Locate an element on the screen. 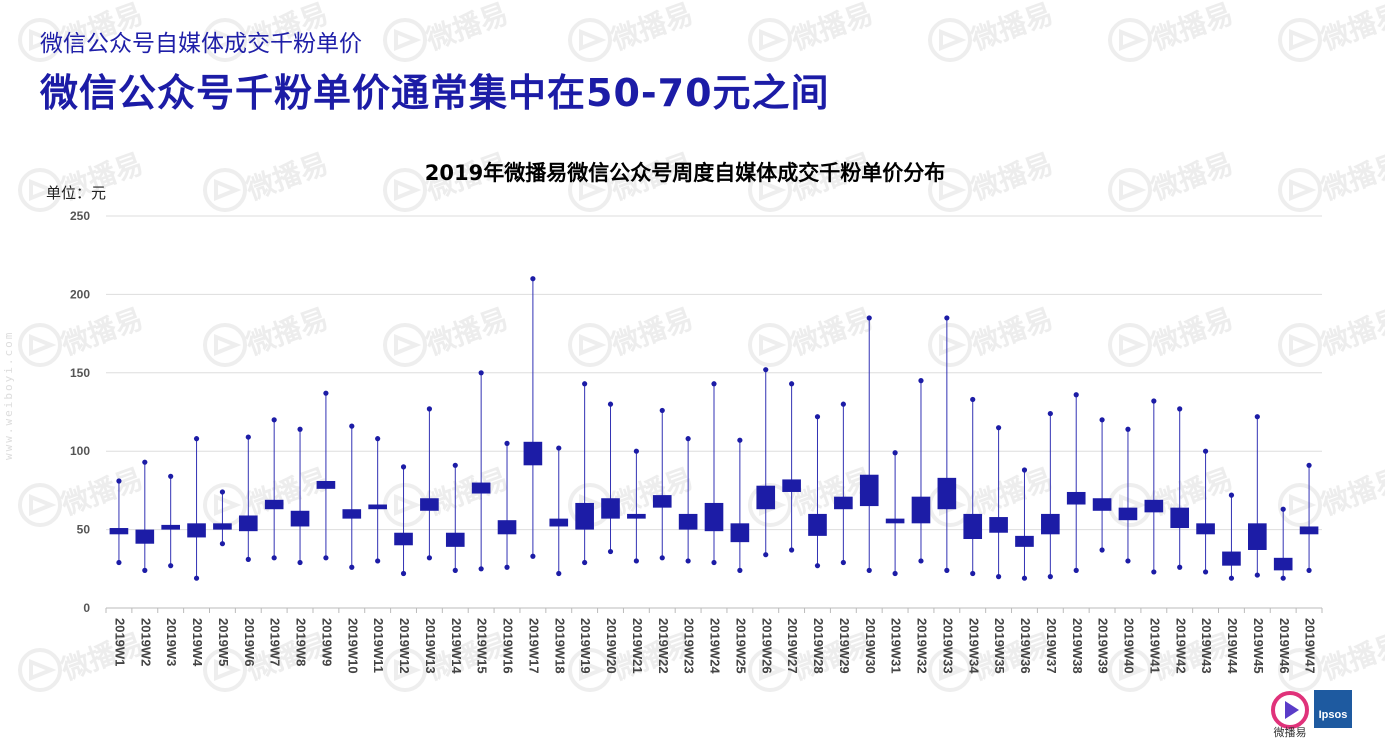 The height and width of the screenshot is (744, 1385). page-headline: 微信公众号千粉单价通常集中在50-70元之间 is located at coordinates (435, 93).